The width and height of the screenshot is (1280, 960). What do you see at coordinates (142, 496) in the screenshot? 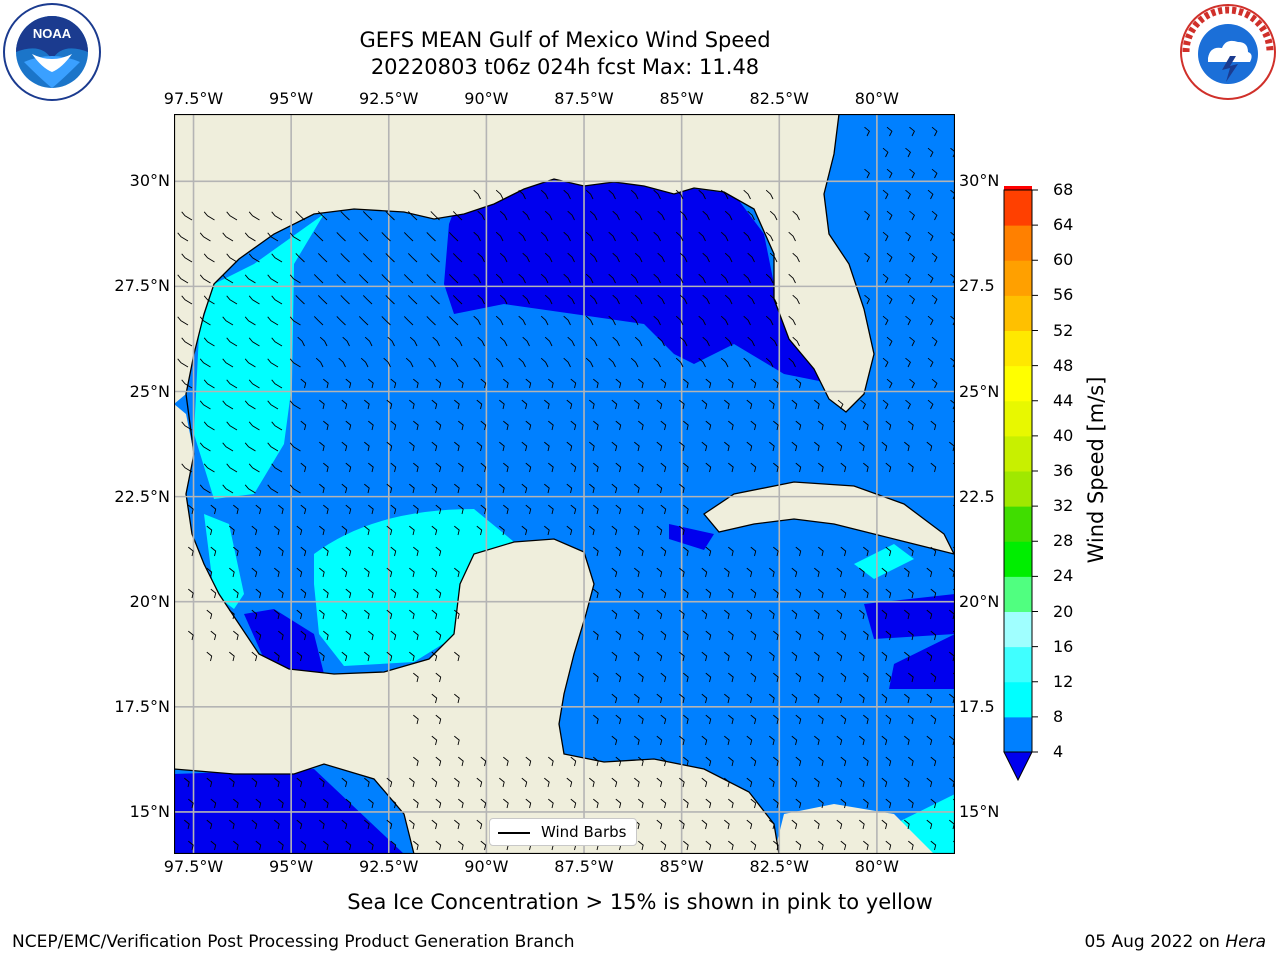
I see `lat-tick-label-left: 22.5°N` at bounding box center [142, 496].